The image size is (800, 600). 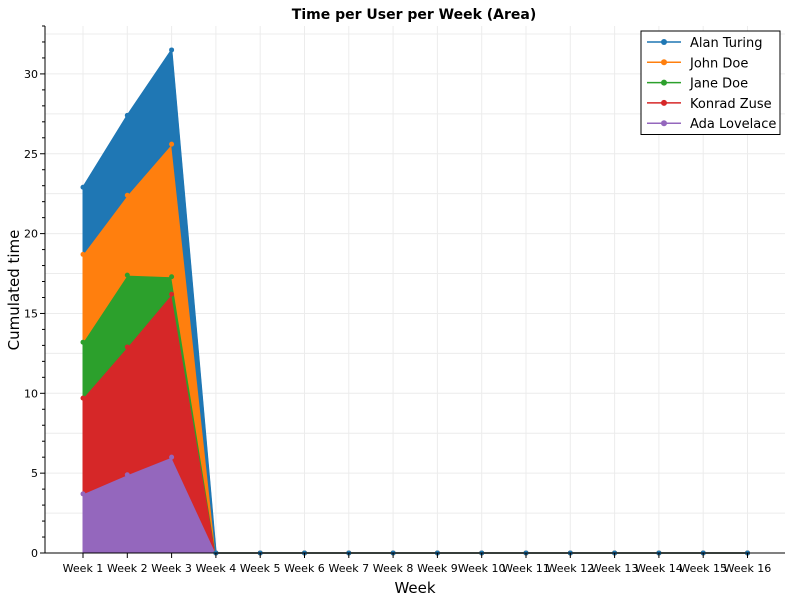 What do you see at coordinates (31, 393) in the screenshot?
I see `y-tick-label-10: 10` at bounding box center [31, 393].